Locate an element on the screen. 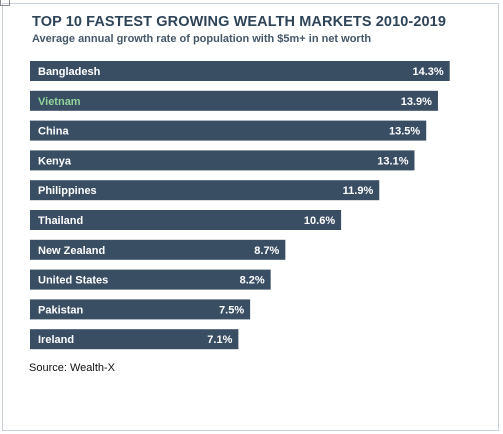 This screenshot has height=434, width=503. bar-vietnam is located at coordinates (234, 100).